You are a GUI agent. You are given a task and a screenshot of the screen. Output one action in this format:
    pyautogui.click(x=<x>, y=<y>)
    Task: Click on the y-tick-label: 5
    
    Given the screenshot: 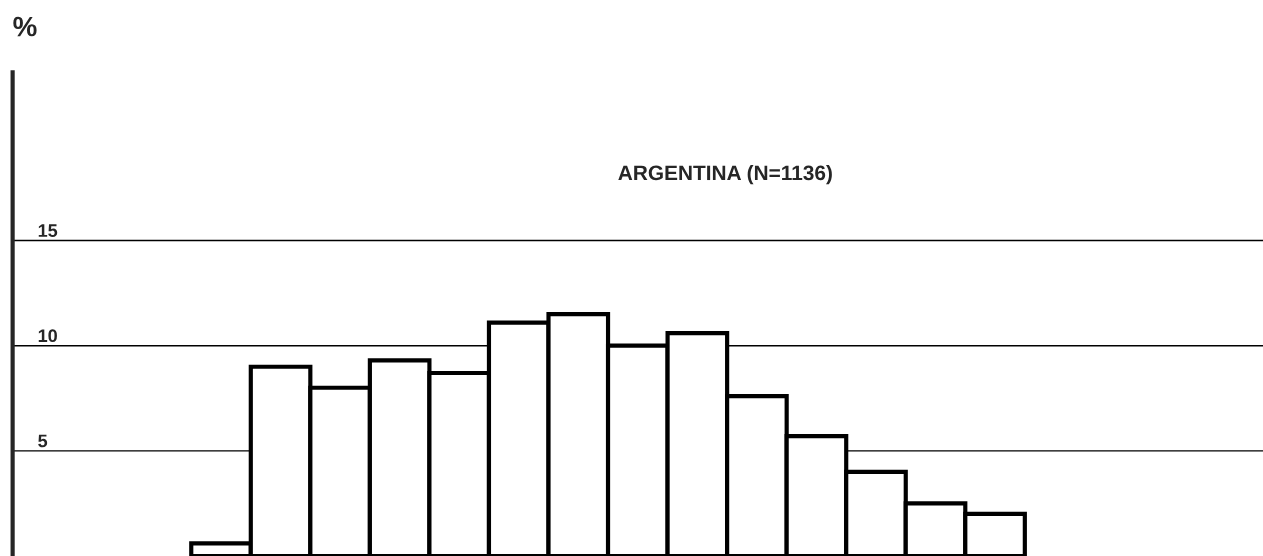 What is the action you would take?
    pyautogui.click(x=43, y=441)
    